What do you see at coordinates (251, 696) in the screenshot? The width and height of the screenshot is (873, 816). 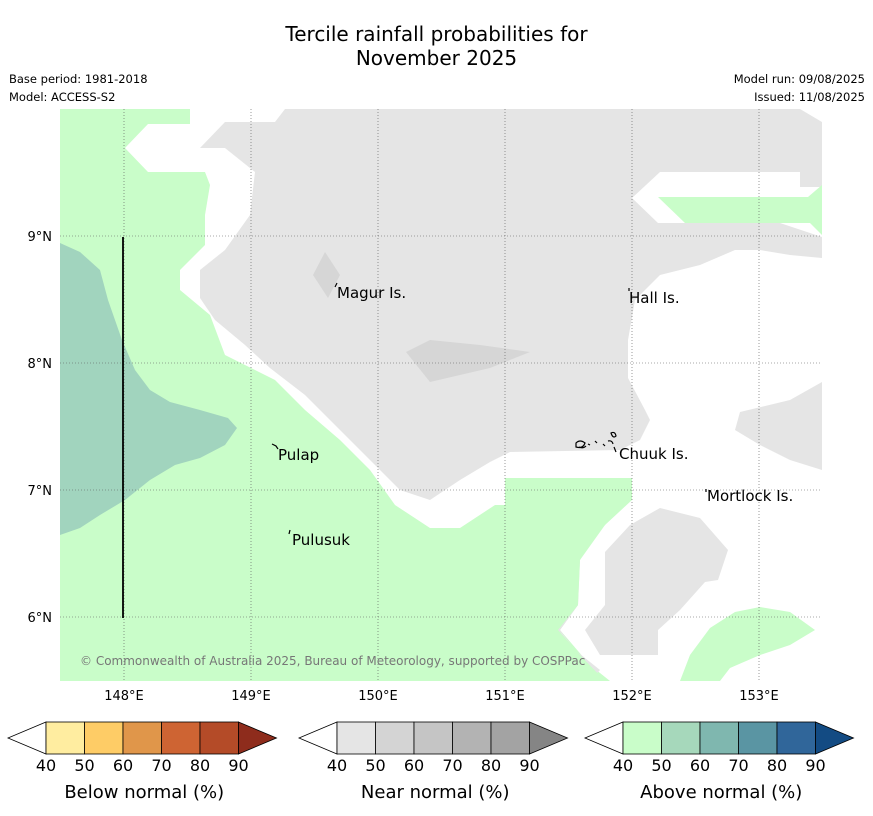 I see `lon-tick-label: 149°E` at bounding box center [251, 696].